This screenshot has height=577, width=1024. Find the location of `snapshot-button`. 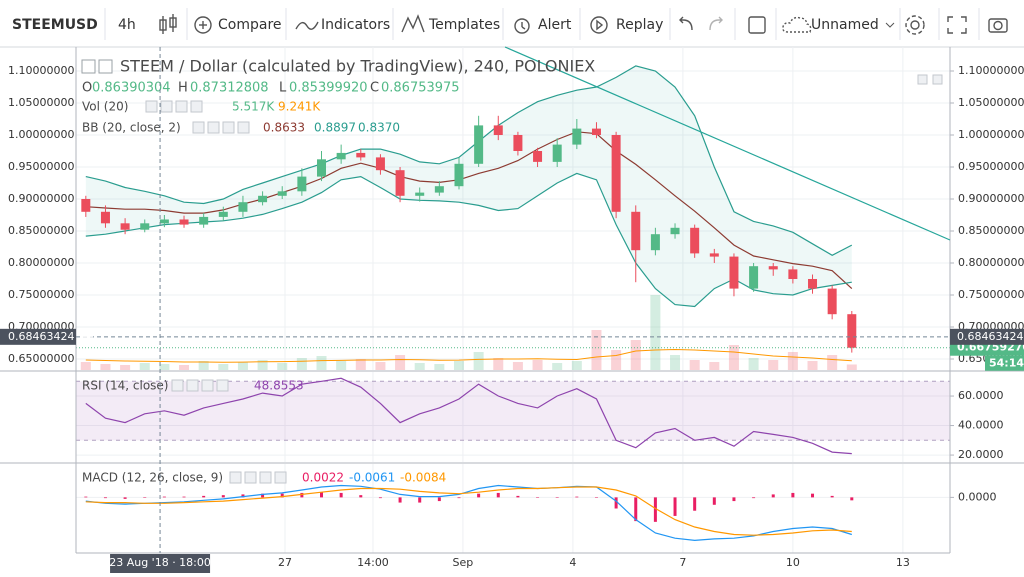

snapshot-button is located at coordinates (998, 25).